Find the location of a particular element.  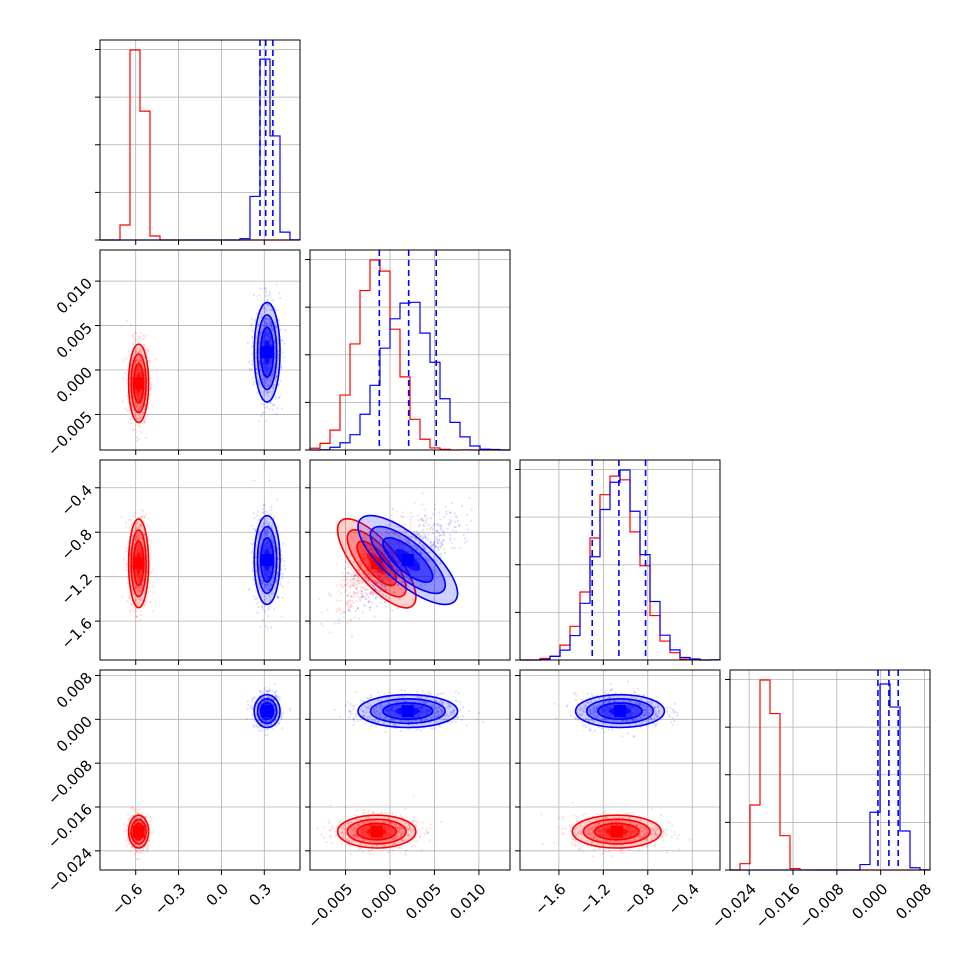

x-tick-label: 0.3 is located at coordinates (260, 895).